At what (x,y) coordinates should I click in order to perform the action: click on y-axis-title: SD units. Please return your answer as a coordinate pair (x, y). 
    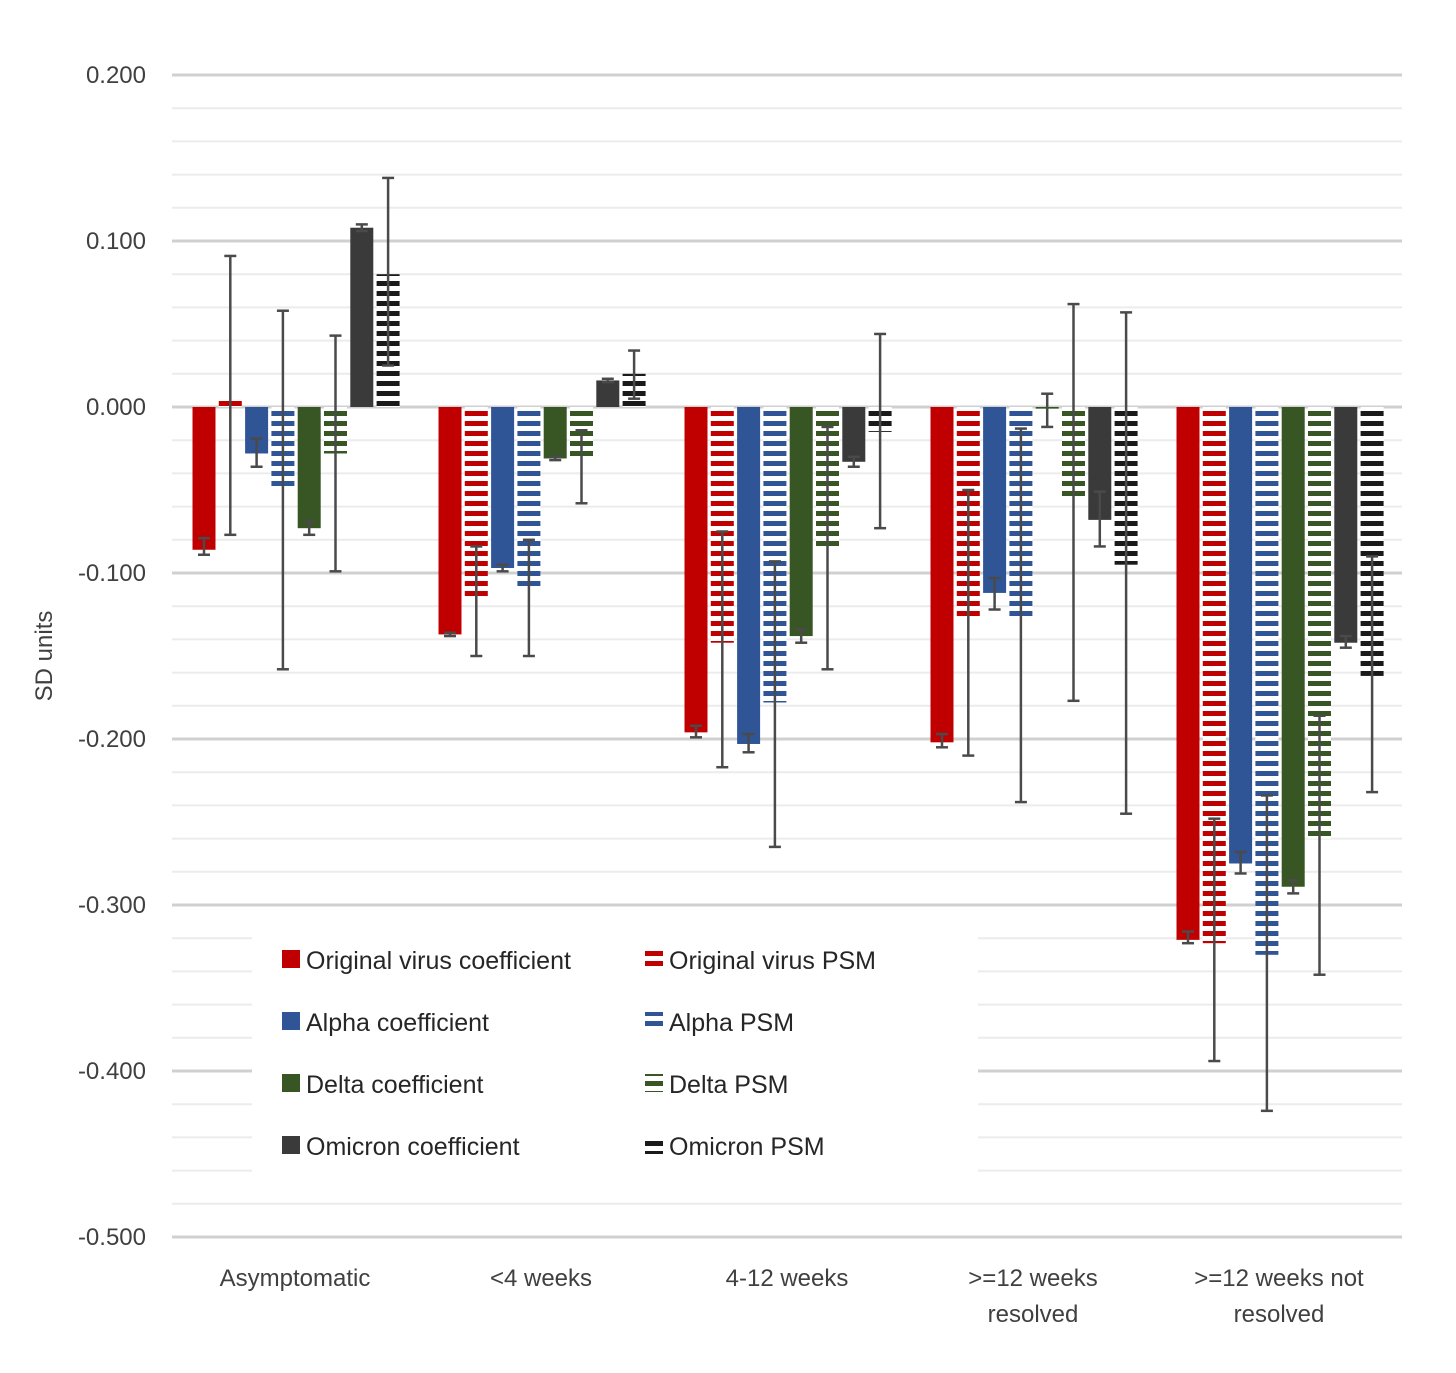
    Looking at the image, I should click on (44, 656).